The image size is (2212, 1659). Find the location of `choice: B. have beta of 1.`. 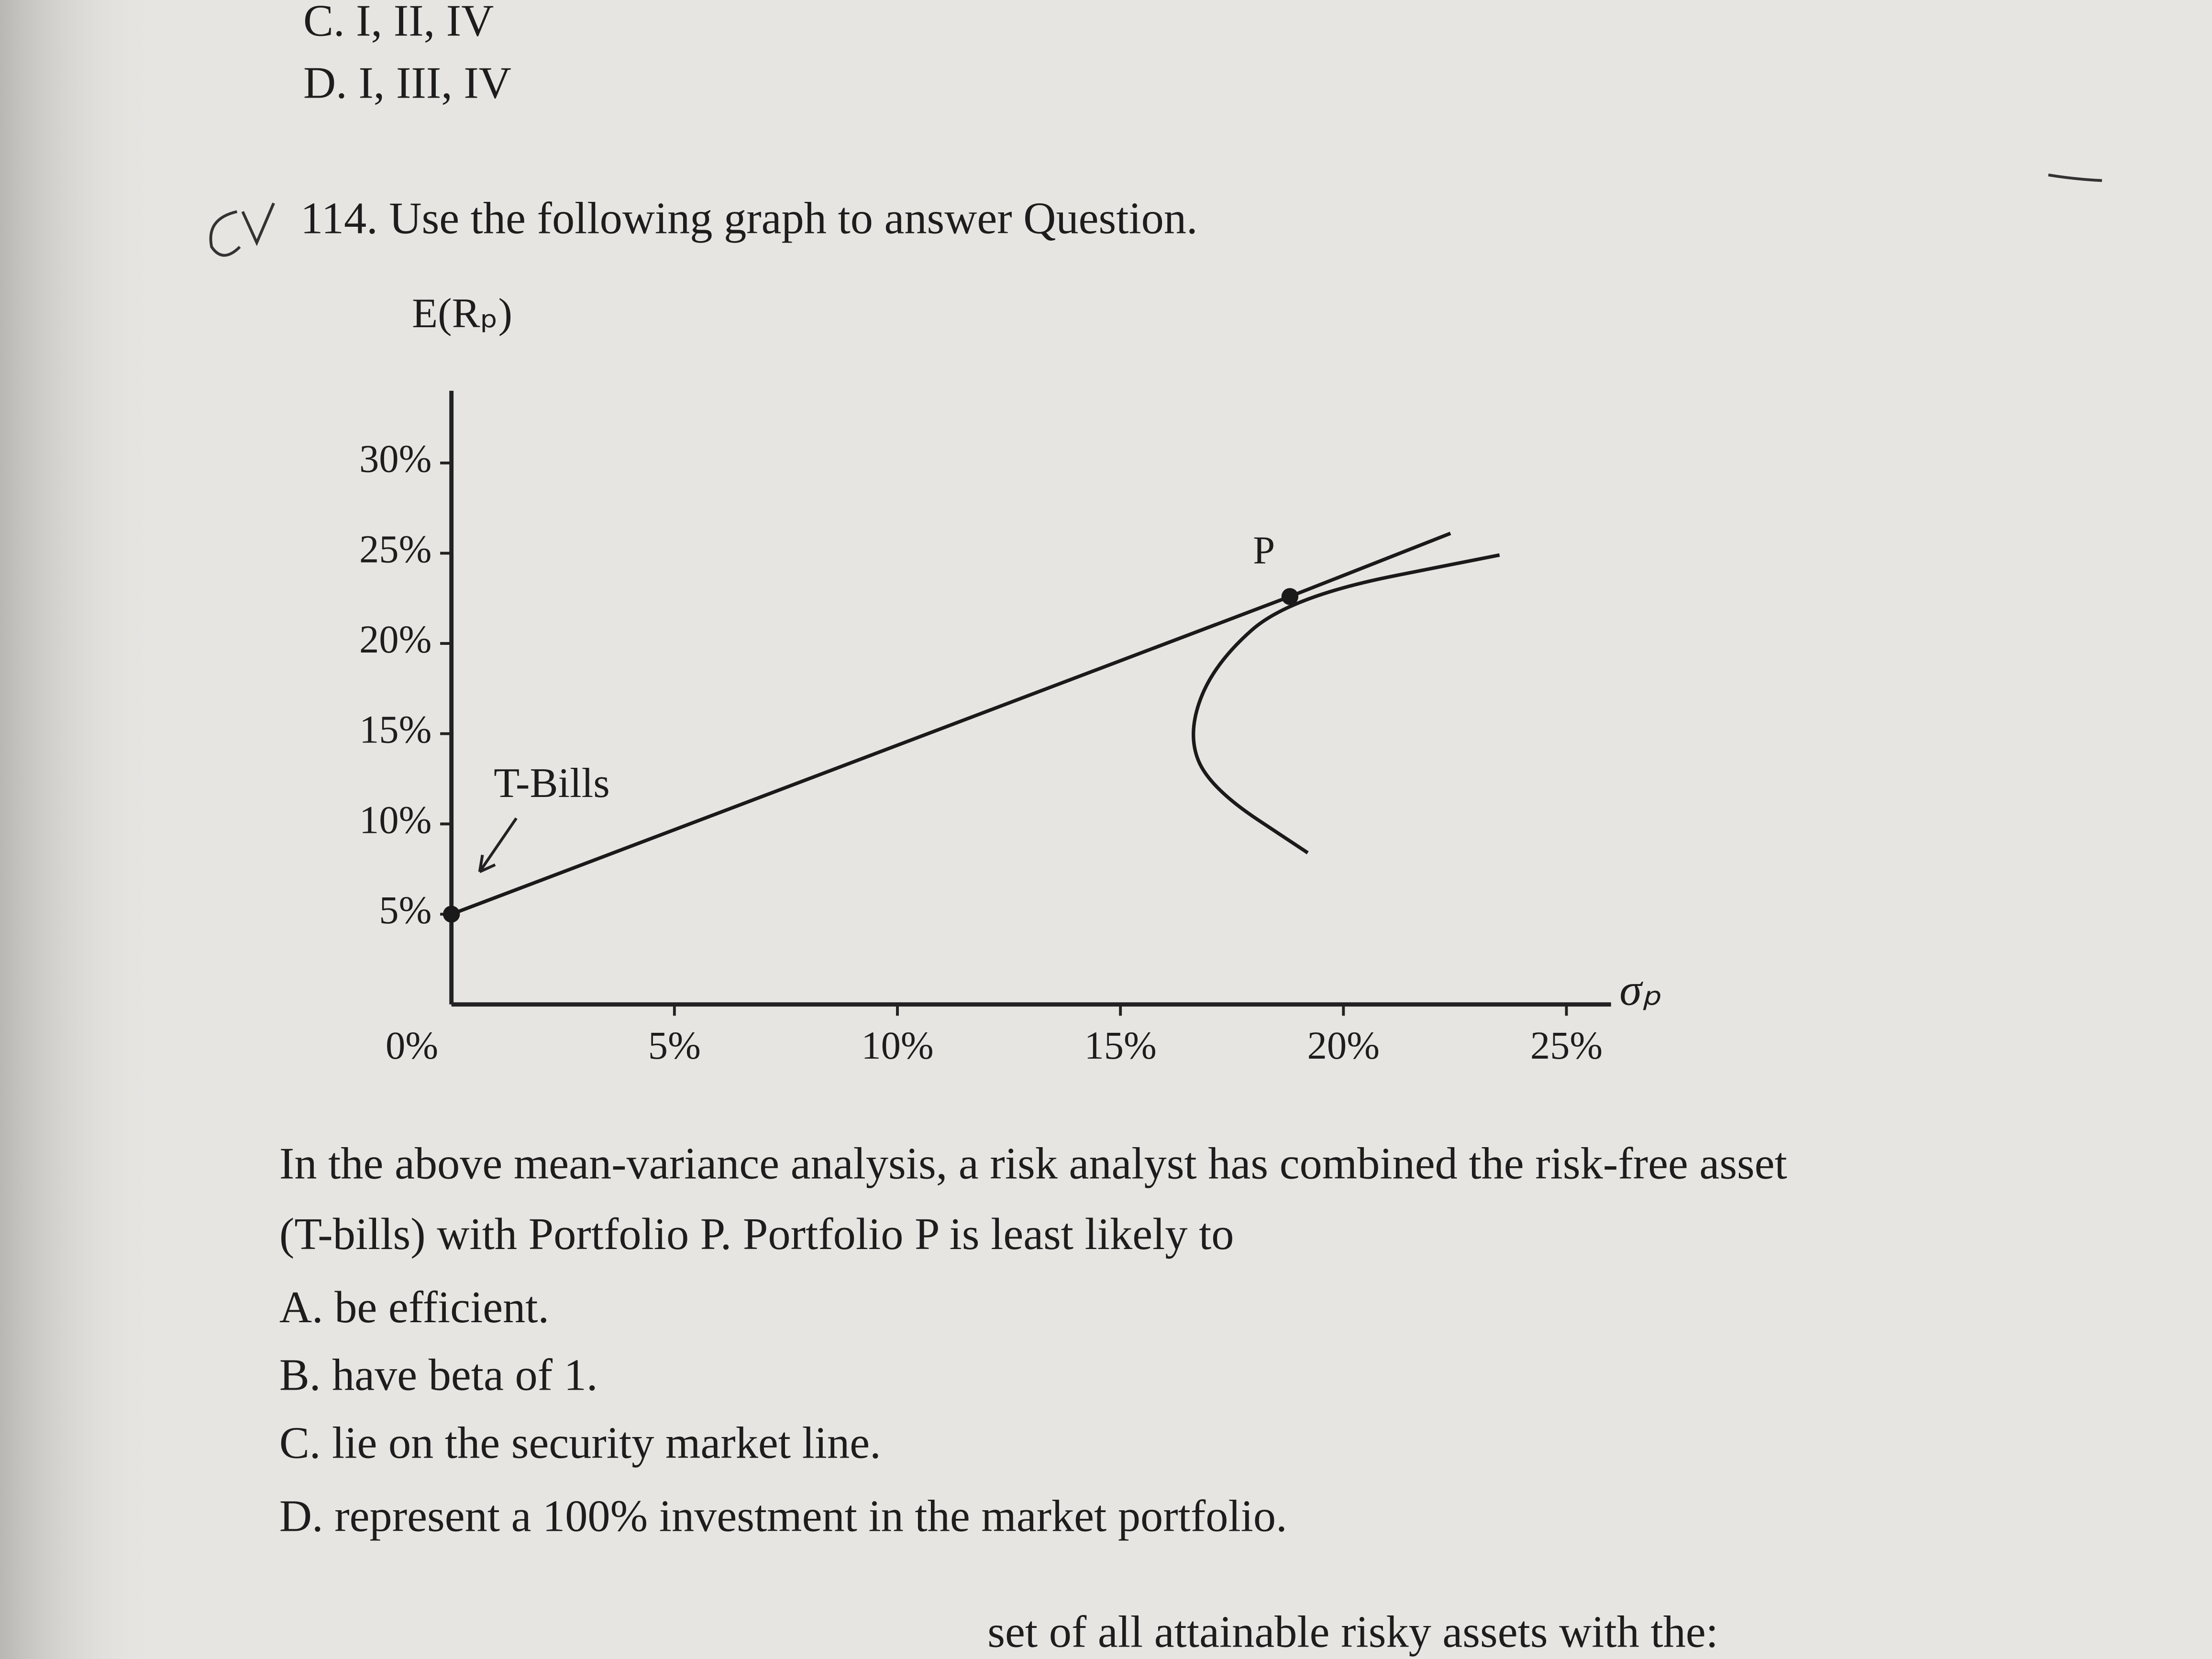

choice: B. have beta of 1. is located at coordinates (438, 1375).